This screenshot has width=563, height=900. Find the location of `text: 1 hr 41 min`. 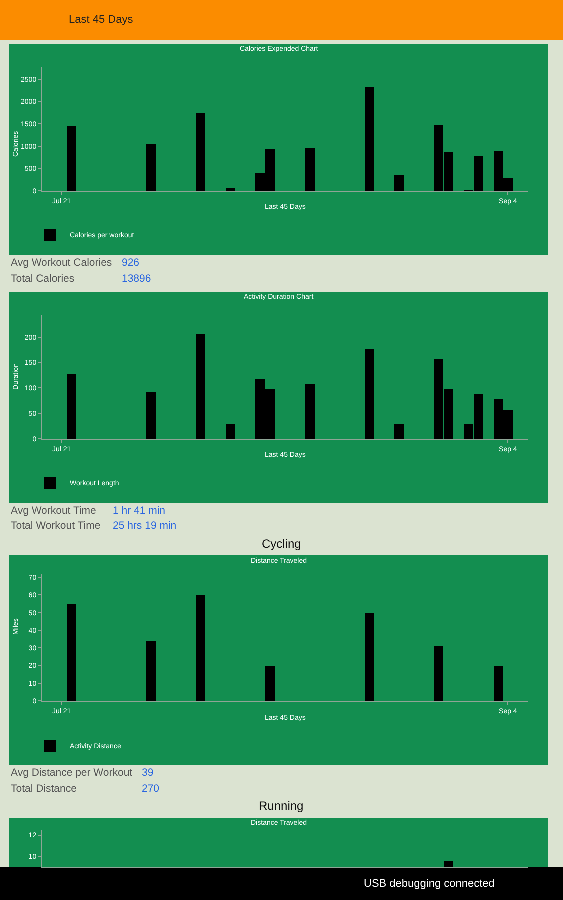

text: 1 hr 41 min is located at coordinates (139, 511).